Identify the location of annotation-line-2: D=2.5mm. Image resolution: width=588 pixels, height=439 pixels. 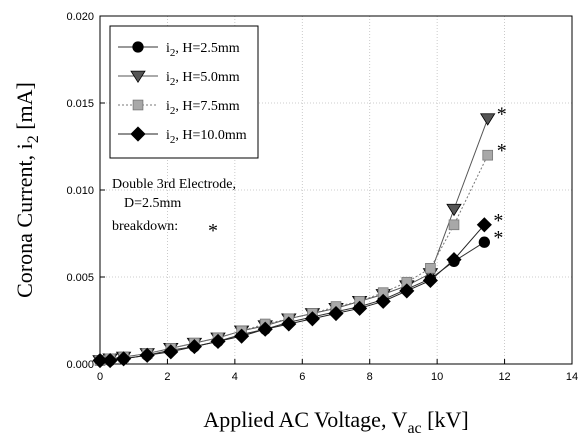
(152, 203).